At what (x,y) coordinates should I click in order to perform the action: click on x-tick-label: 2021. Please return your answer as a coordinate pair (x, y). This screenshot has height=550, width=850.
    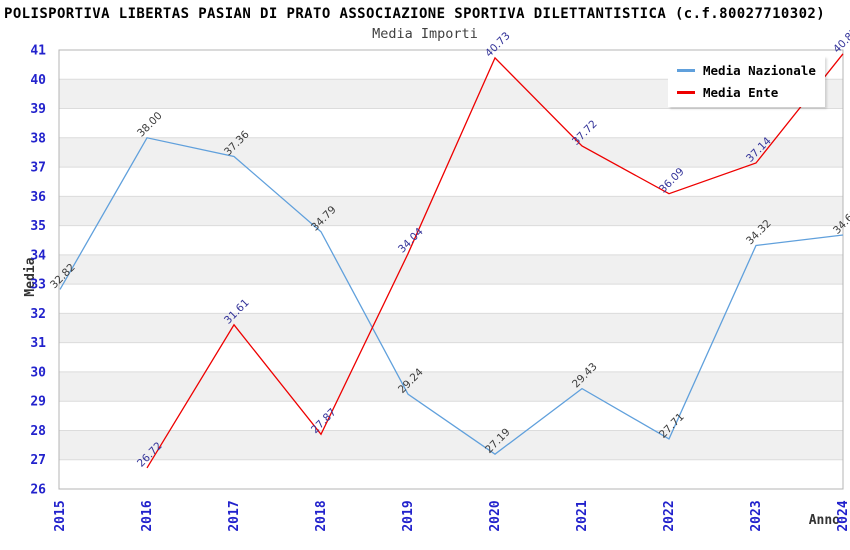
    Looking at the image, I should click on (582, 515).